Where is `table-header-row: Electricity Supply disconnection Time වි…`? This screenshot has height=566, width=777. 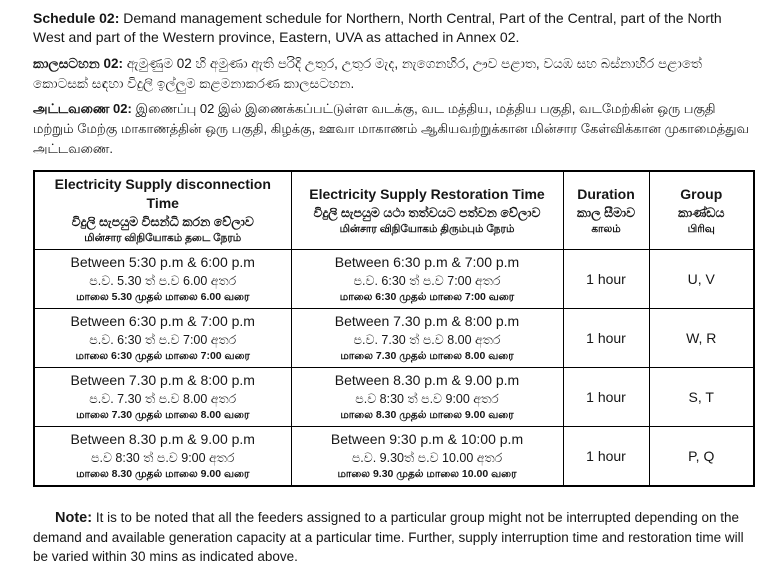 table-header-row: Electricity Supply disconnection Time වි… is located at coordinates (394, 210).